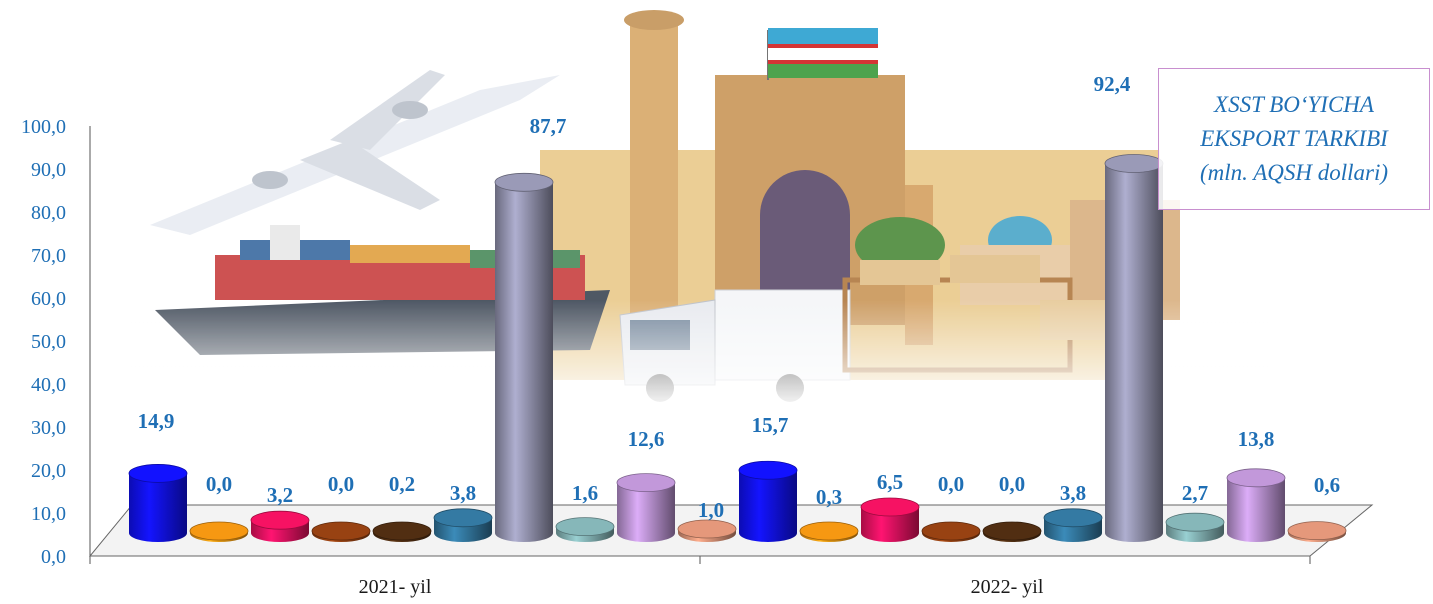 The image size is (1433, 604). I want to click on y-tick-label: 100,0, so click(43, 127).